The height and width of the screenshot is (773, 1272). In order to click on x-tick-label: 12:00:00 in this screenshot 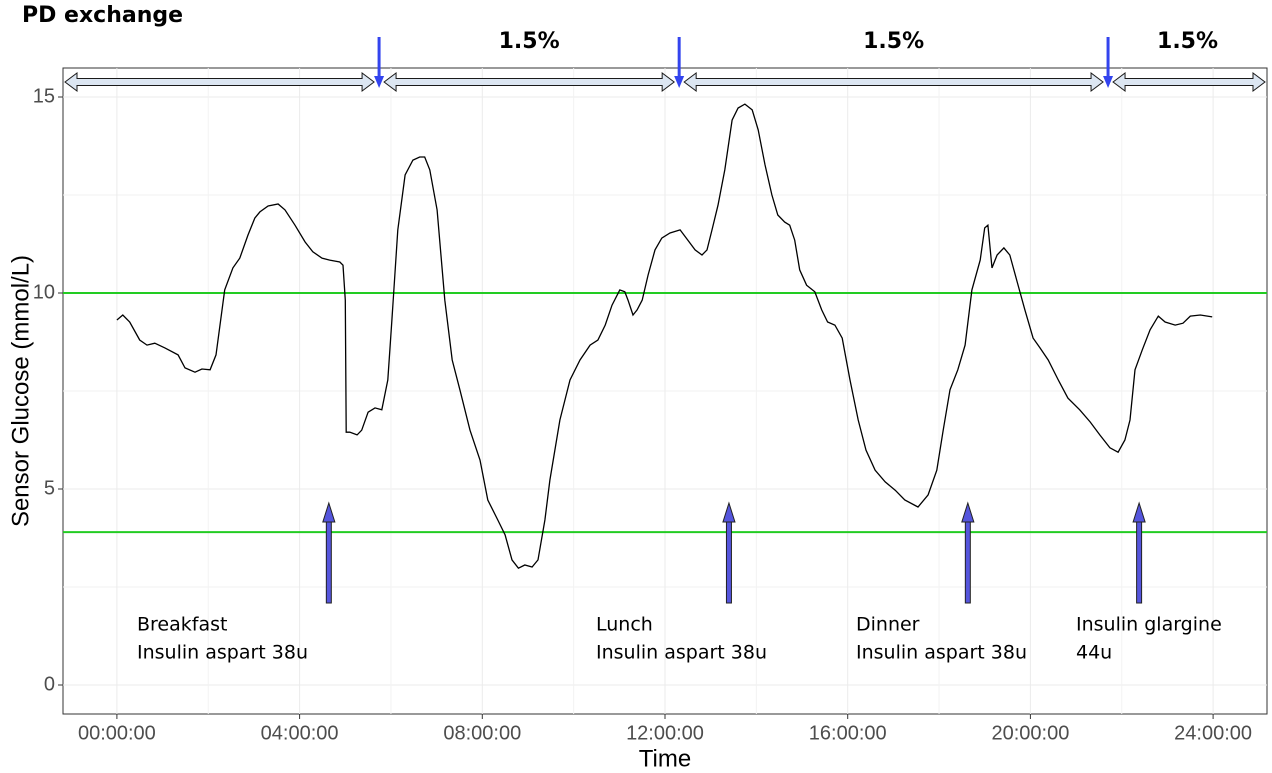, I will do `click(665, 733)`.